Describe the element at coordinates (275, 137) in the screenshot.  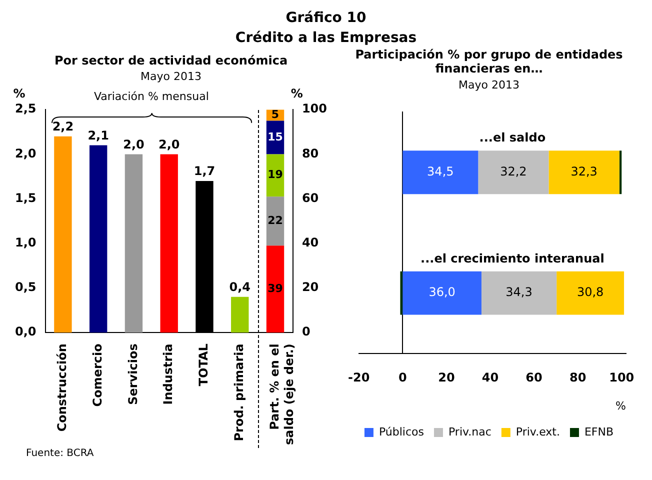
I see `data-label: 15` at that location.